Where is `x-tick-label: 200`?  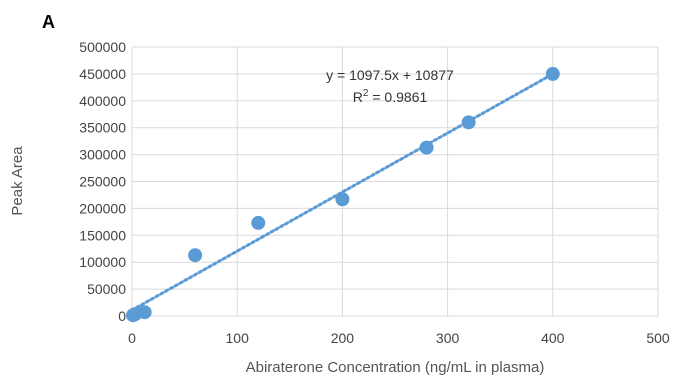
x-tick-label: 200 is located at coordinates (343, 338).